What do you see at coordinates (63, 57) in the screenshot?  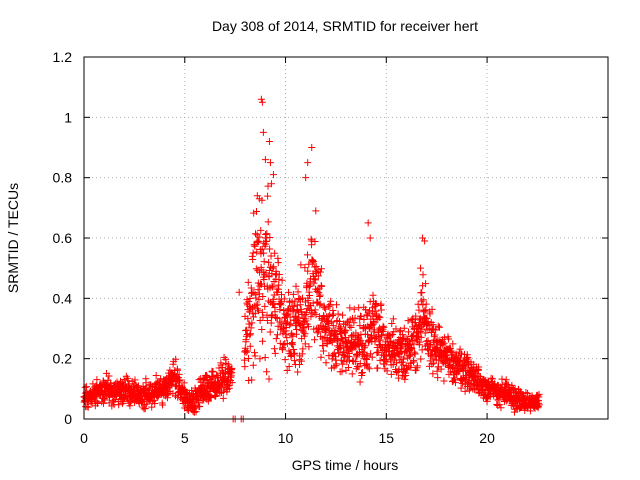 I see `y-tick-label: 1.2` at bounding box center [63, 57].